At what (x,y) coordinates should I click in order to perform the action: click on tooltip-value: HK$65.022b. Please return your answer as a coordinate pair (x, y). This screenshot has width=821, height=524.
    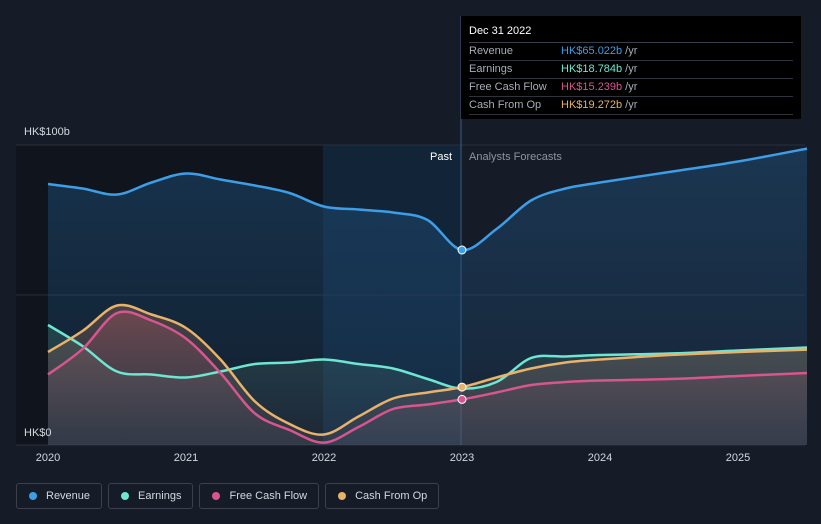
    Looking at the image, I should click on (592, 51).